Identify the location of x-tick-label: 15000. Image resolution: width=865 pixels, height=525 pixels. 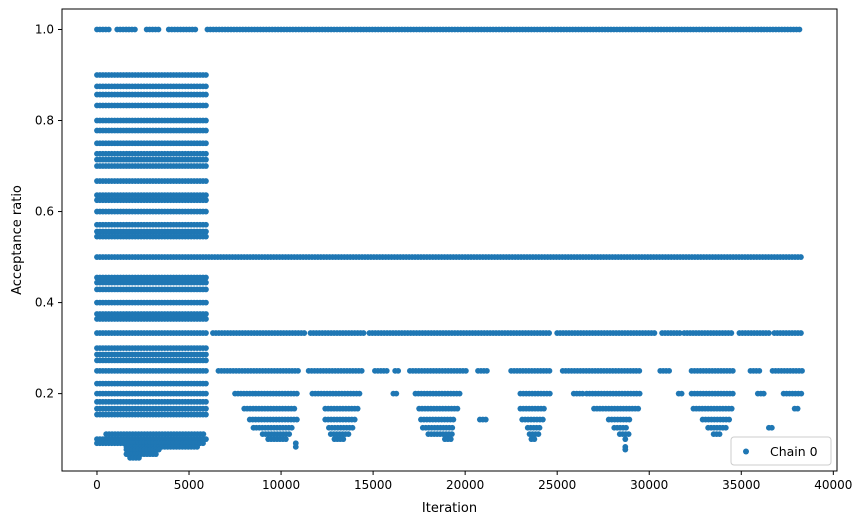
(373, 485).